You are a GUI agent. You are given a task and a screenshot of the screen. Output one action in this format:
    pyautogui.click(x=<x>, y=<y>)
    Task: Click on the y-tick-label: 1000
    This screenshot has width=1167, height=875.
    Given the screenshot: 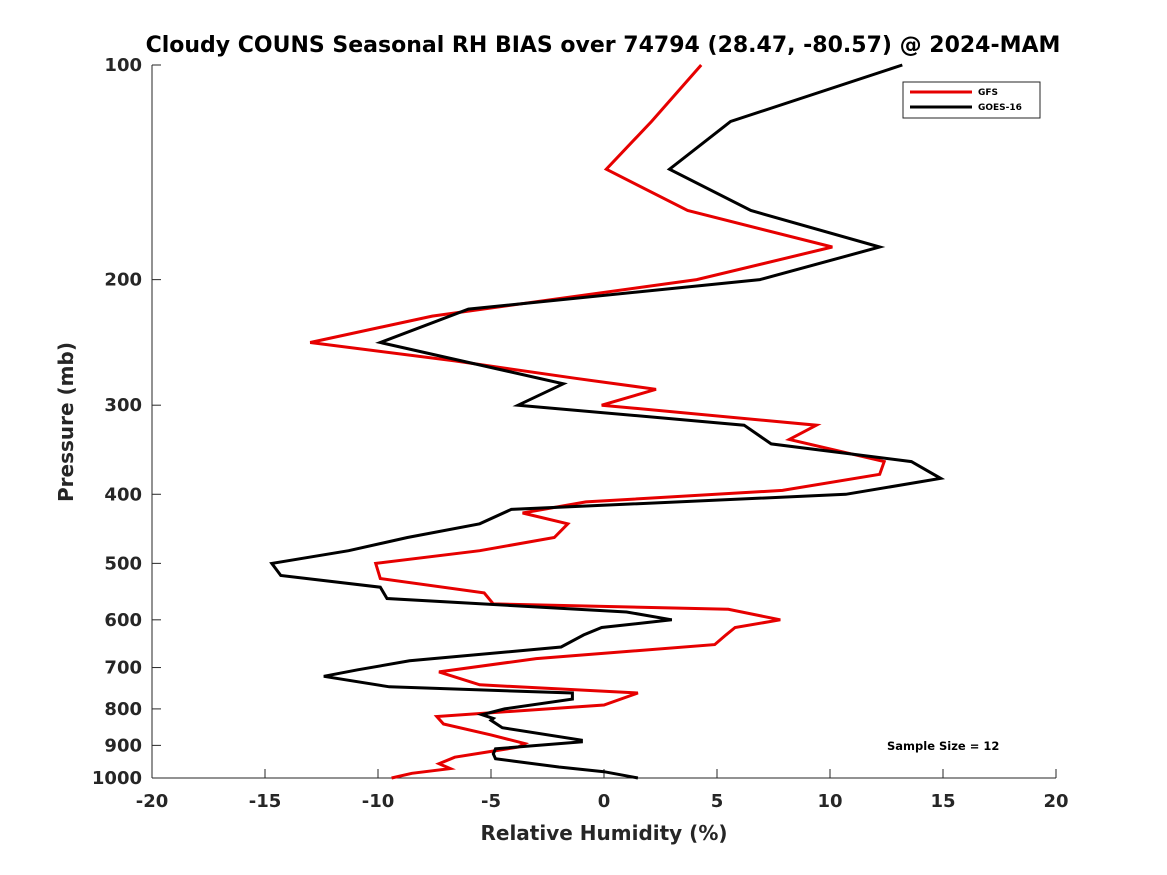 What is the action you would take?
    pyautogui.click(x=117, y=778)
    